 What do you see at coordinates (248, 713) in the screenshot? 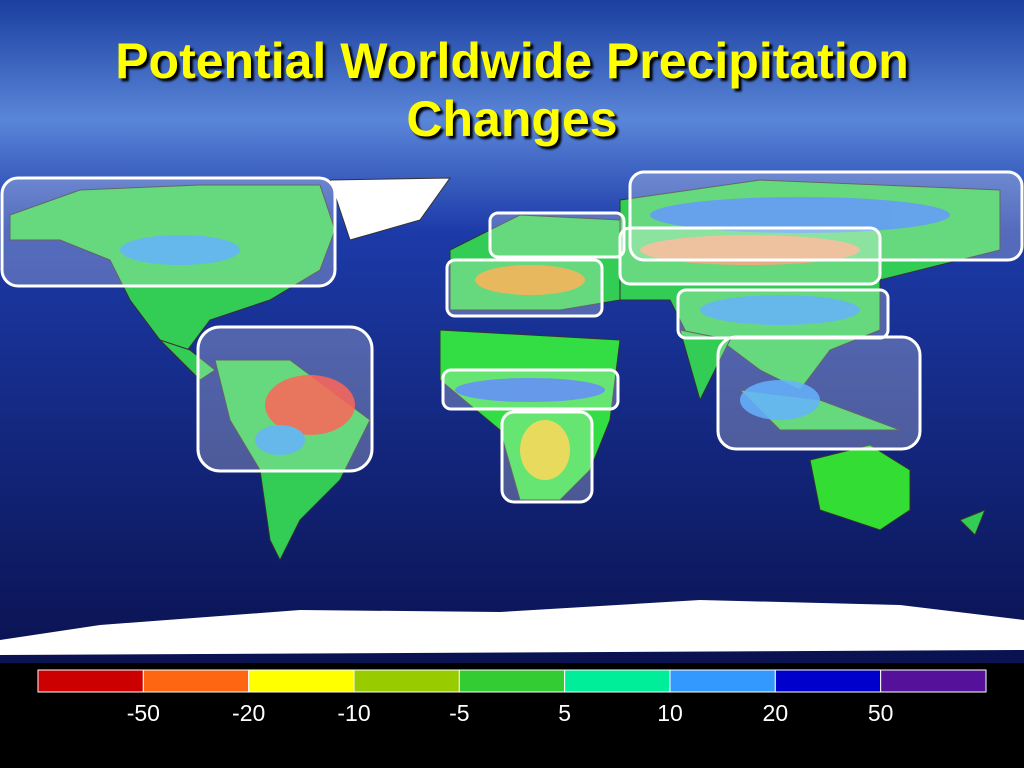
I see `legend-label: -20` at bounding box center [248, 713].